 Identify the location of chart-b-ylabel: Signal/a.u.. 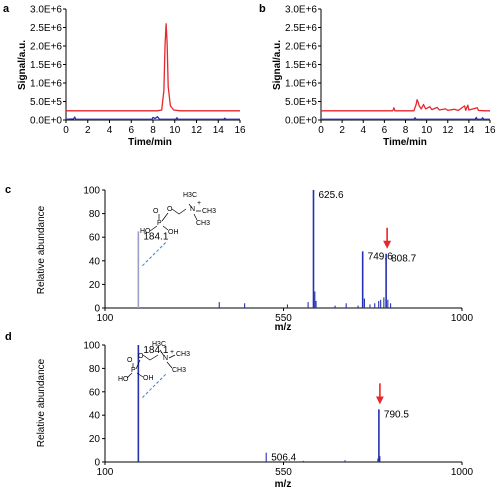
(277, 65).